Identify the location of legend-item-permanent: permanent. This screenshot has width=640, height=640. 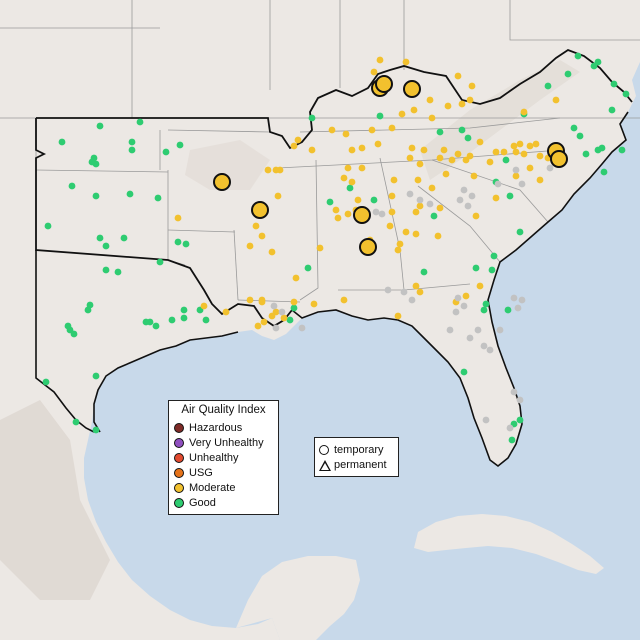
(353, 465).